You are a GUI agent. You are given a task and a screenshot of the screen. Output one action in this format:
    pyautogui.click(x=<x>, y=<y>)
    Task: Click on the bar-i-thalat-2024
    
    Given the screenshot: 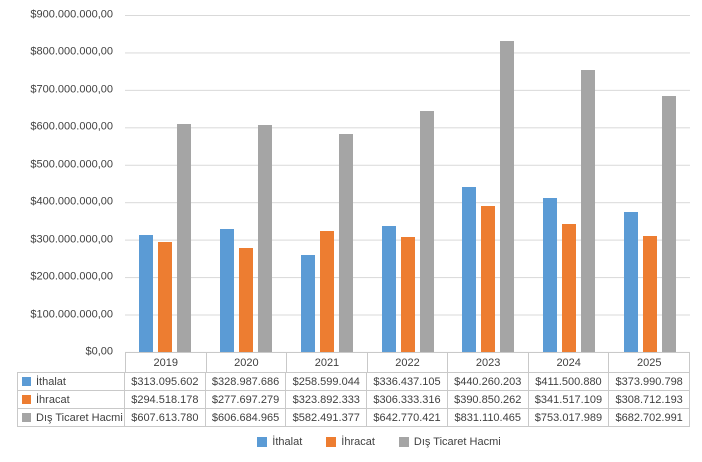 What is the action you would take?
    pyautogui.click(x=549, y=274)
    